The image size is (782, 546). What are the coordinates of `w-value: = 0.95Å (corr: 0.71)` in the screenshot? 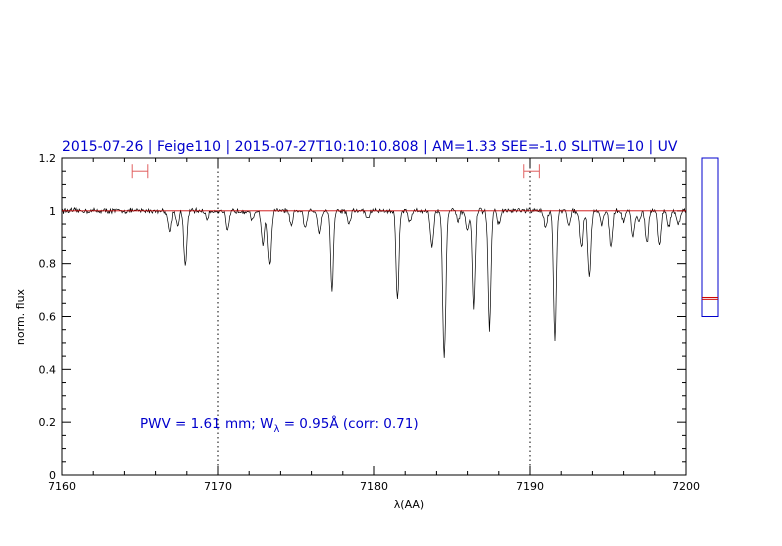 It's located at (348, 423).